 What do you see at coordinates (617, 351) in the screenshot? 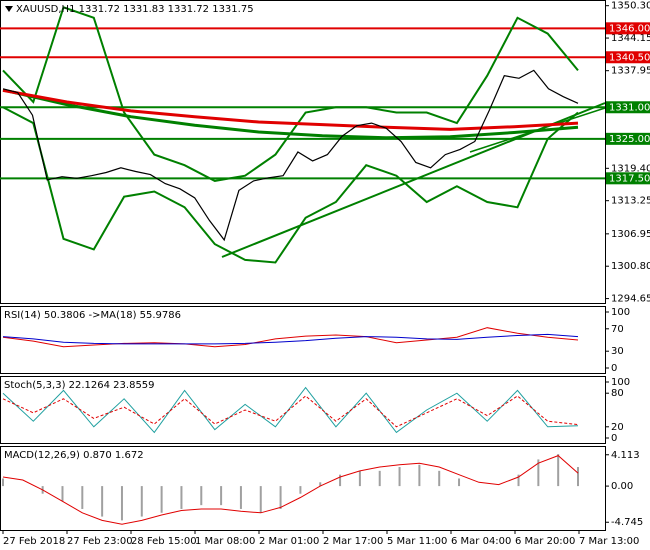
I see `y-tick-label: 30` at bounding box center [617, 351].